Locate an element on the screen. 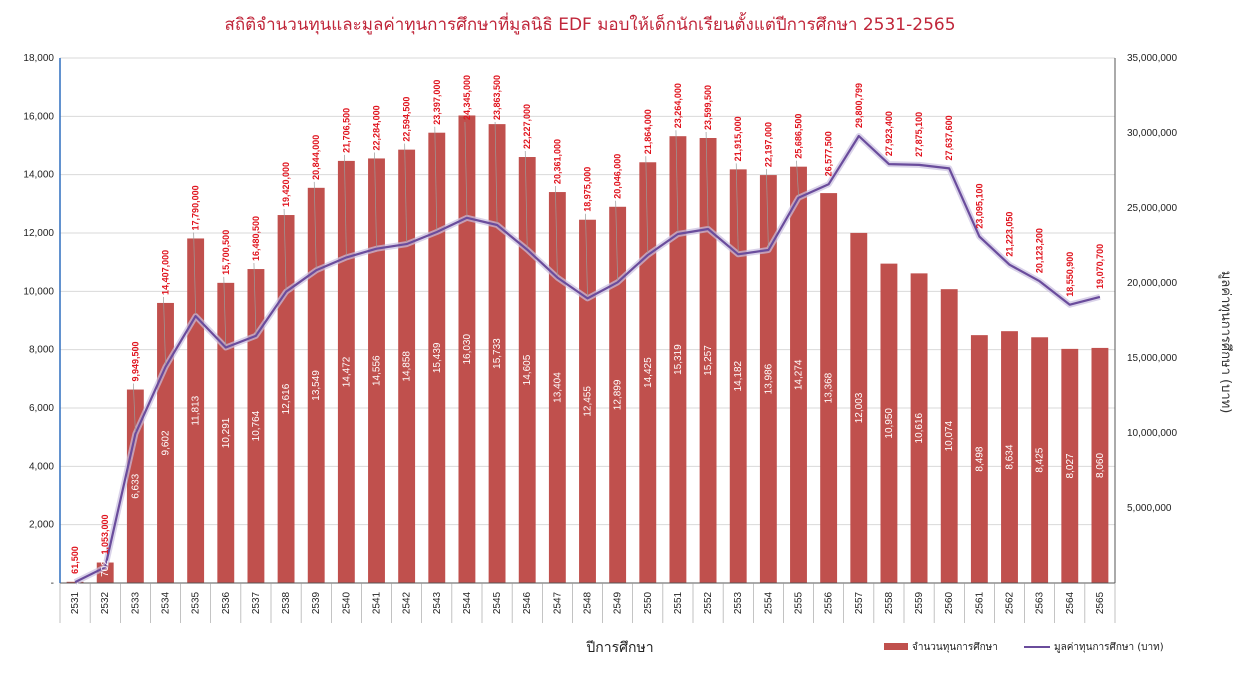 The image size is (1240, 675). bar-value-label: 8,027 is located at coordinates (1070, 465).